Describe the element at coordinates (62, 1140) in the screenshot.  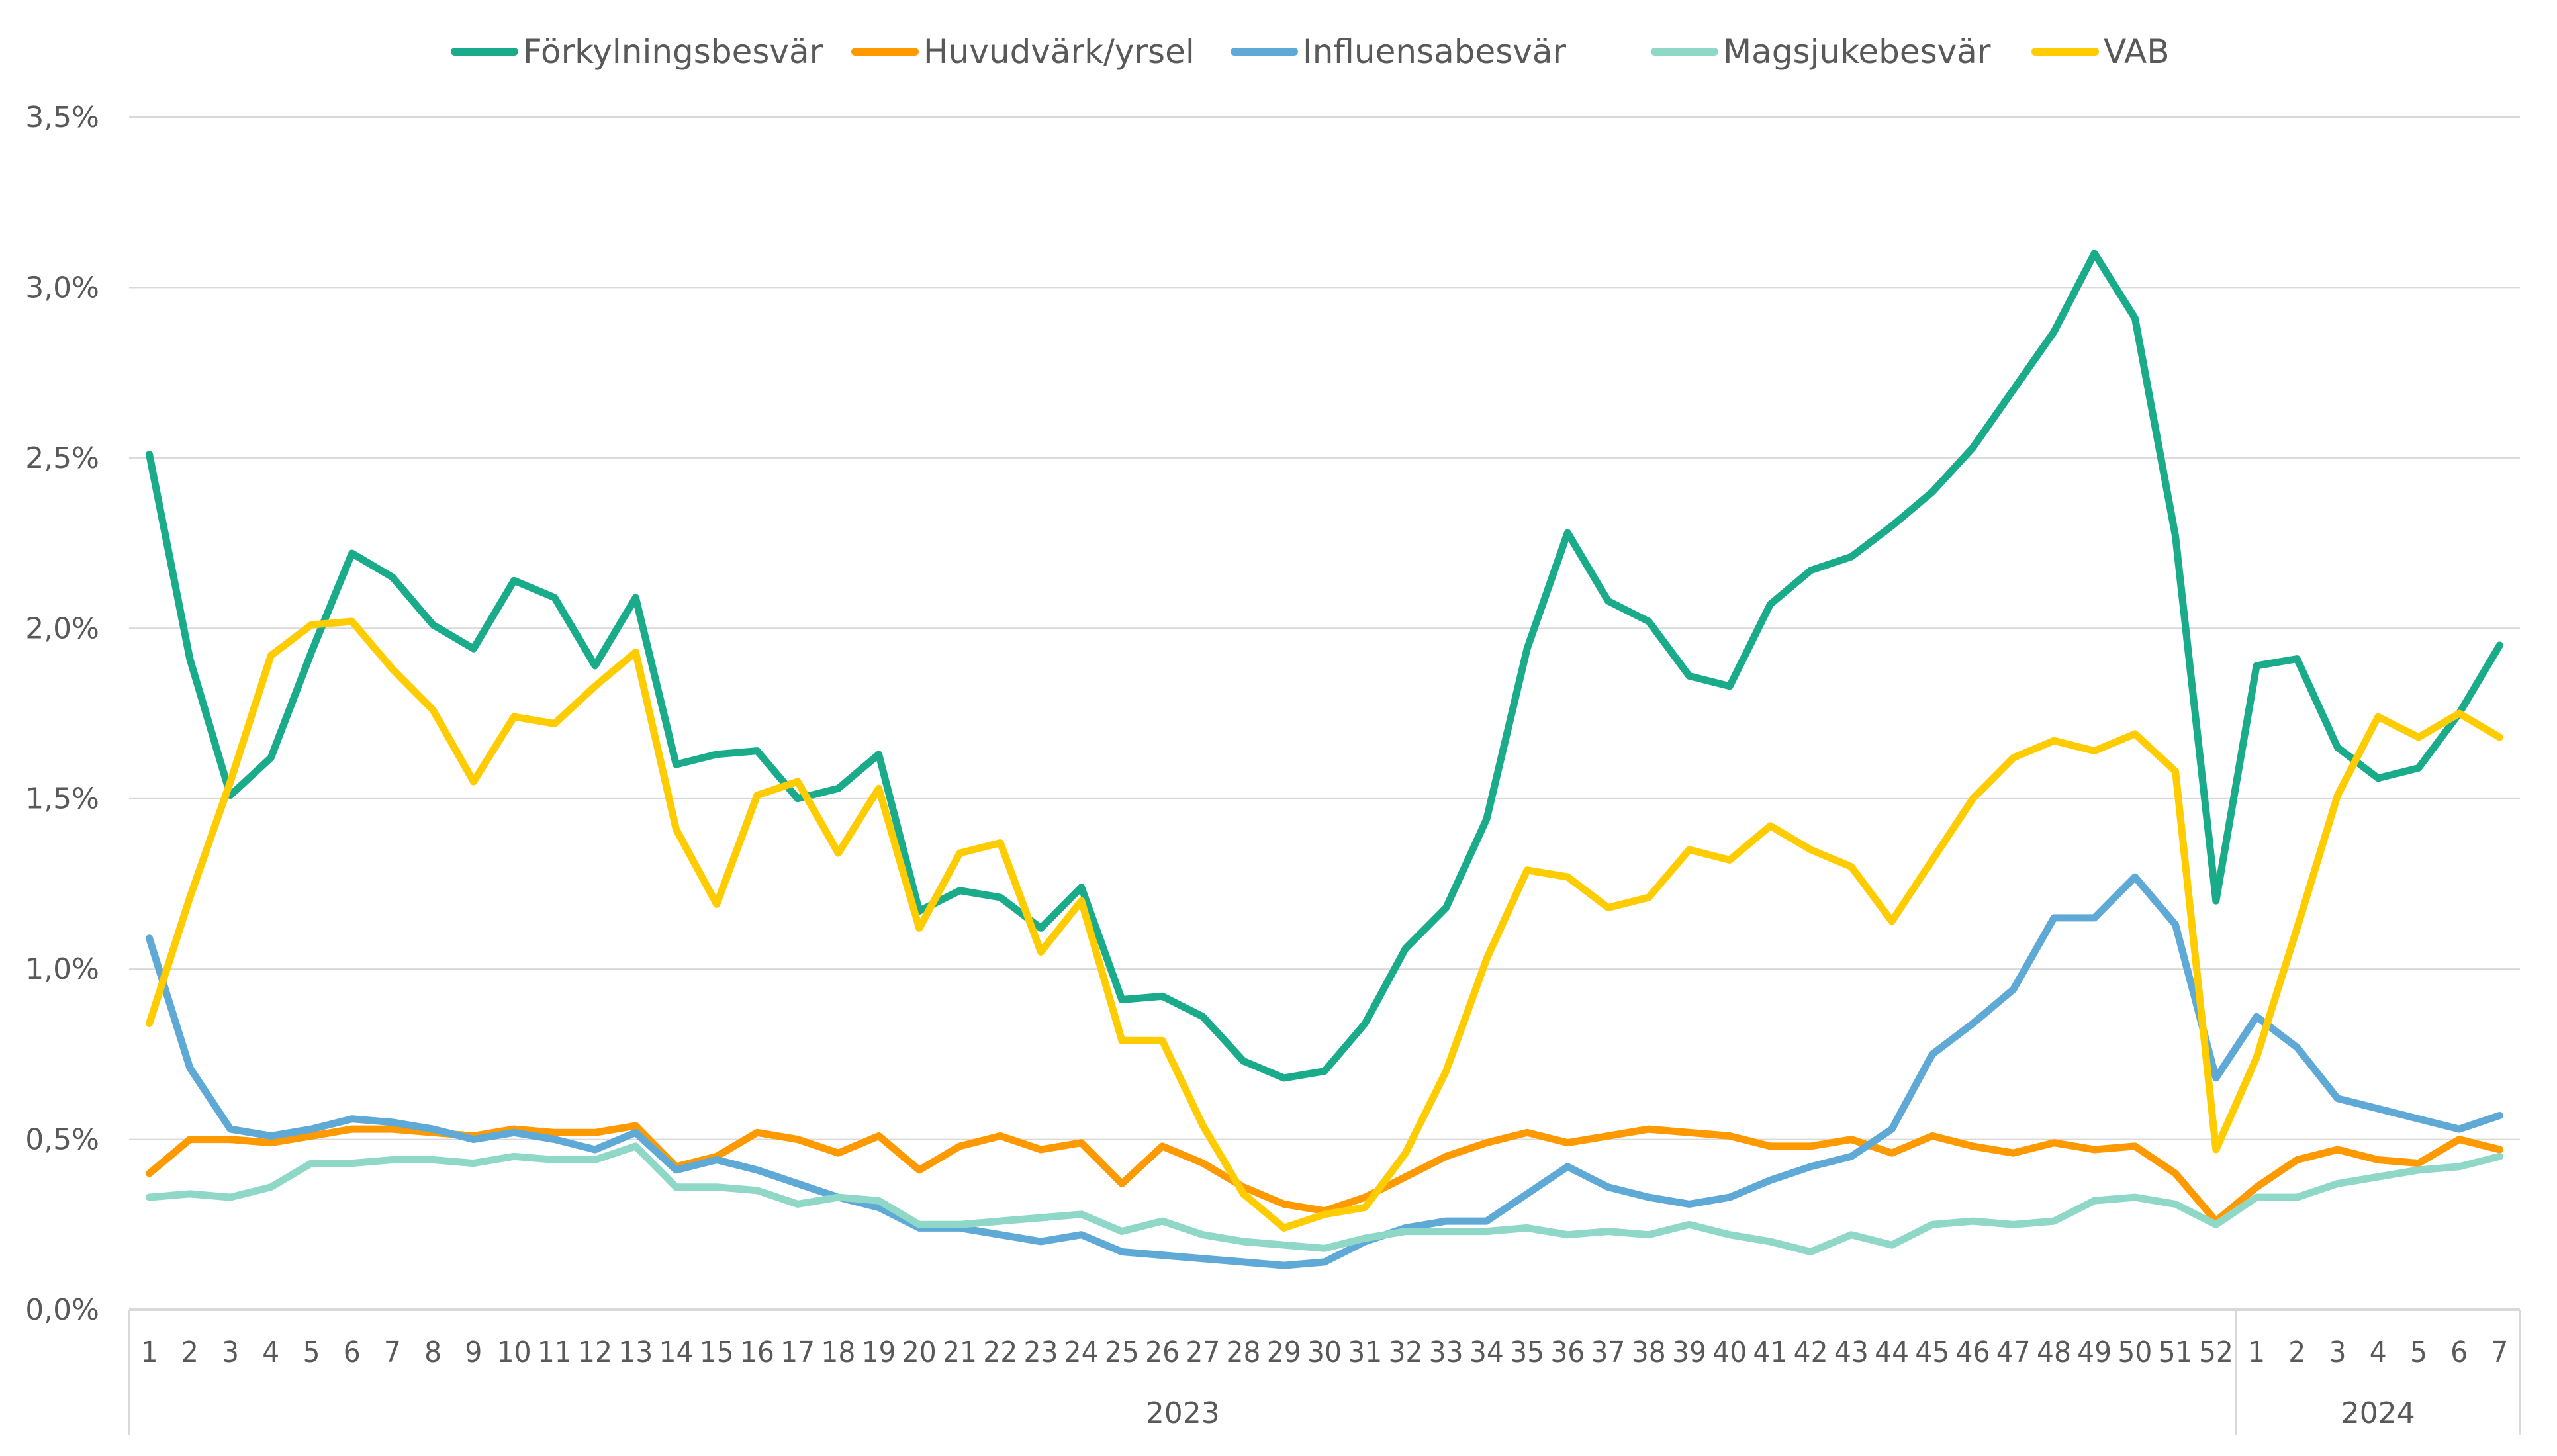
I see `y-tick-label: 0,5%` at that location.